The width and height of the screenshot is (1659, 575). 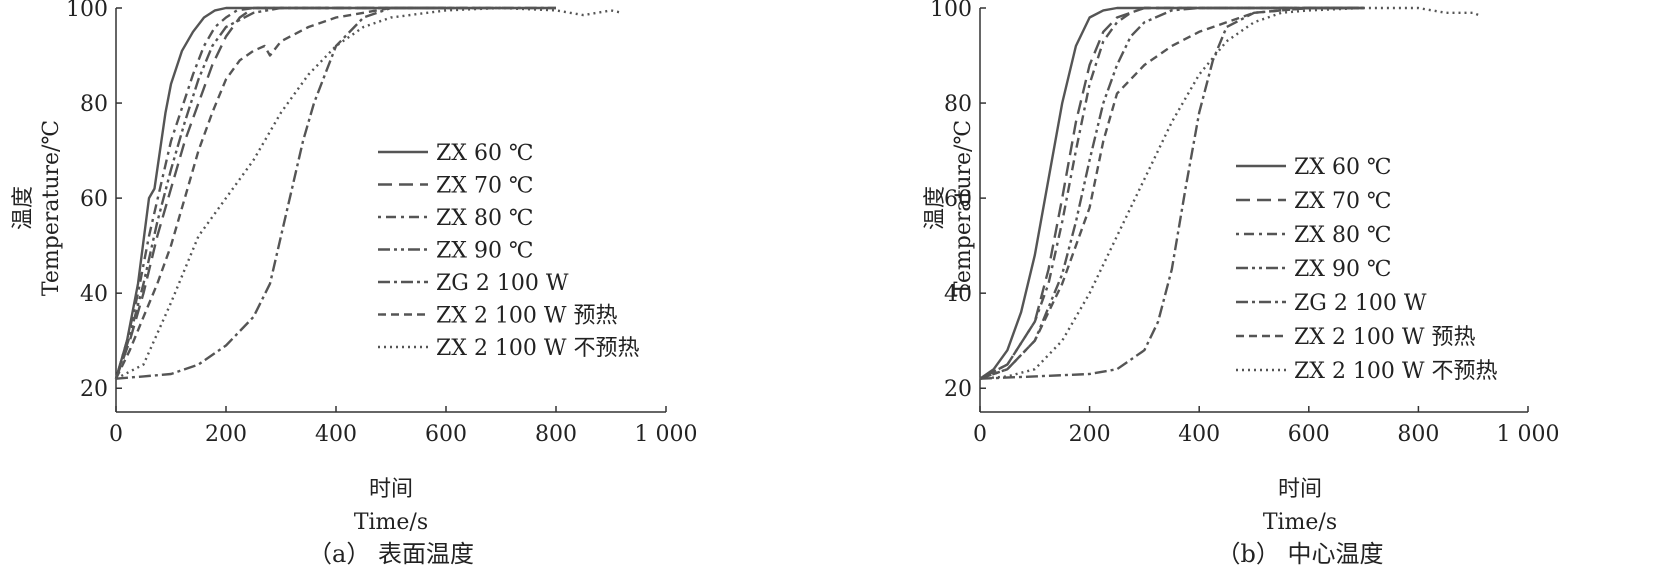 What do you see at coordinates (485, 153) in the screenshot?
I see `panel-a-legend-label-1: ZX 60 ℃` at bounding box center [485, 153].